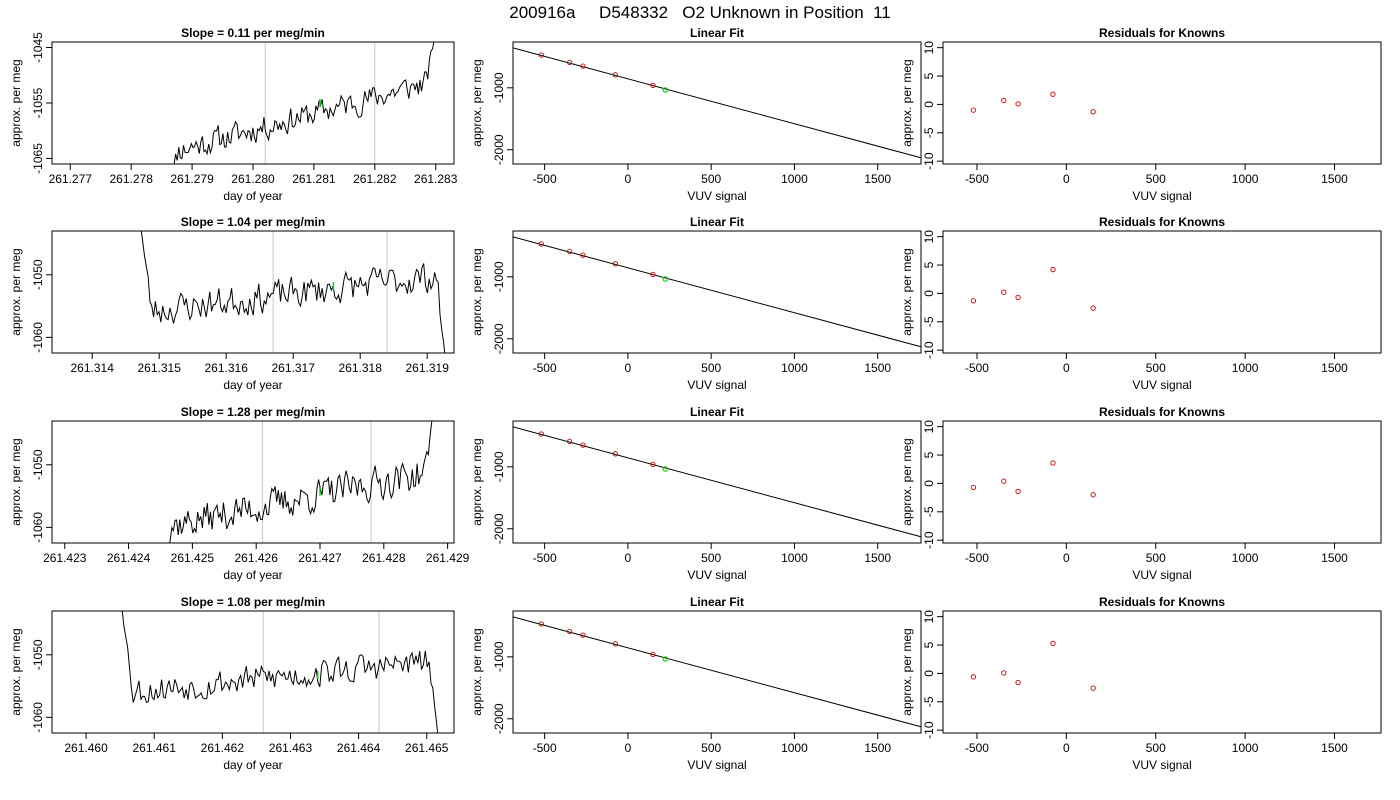  What do you see at coordinates (253, 222) in the screenshot?
I see `panel-title: Slope = 1.04 per meg/min` at bounding box center [253, 222].